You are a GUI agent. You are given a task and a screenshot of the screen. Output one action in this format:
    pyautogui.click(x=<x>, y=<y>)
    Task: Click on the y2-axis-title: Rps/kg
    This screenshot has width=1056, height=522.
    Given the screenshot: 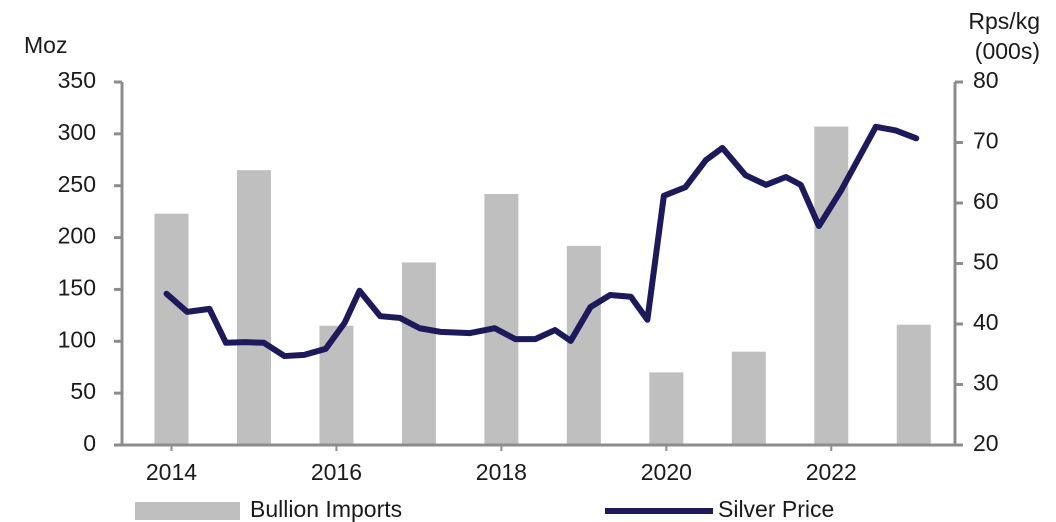 What is the action you would take?
    pyautogui.click(x=1004, y=21)
    